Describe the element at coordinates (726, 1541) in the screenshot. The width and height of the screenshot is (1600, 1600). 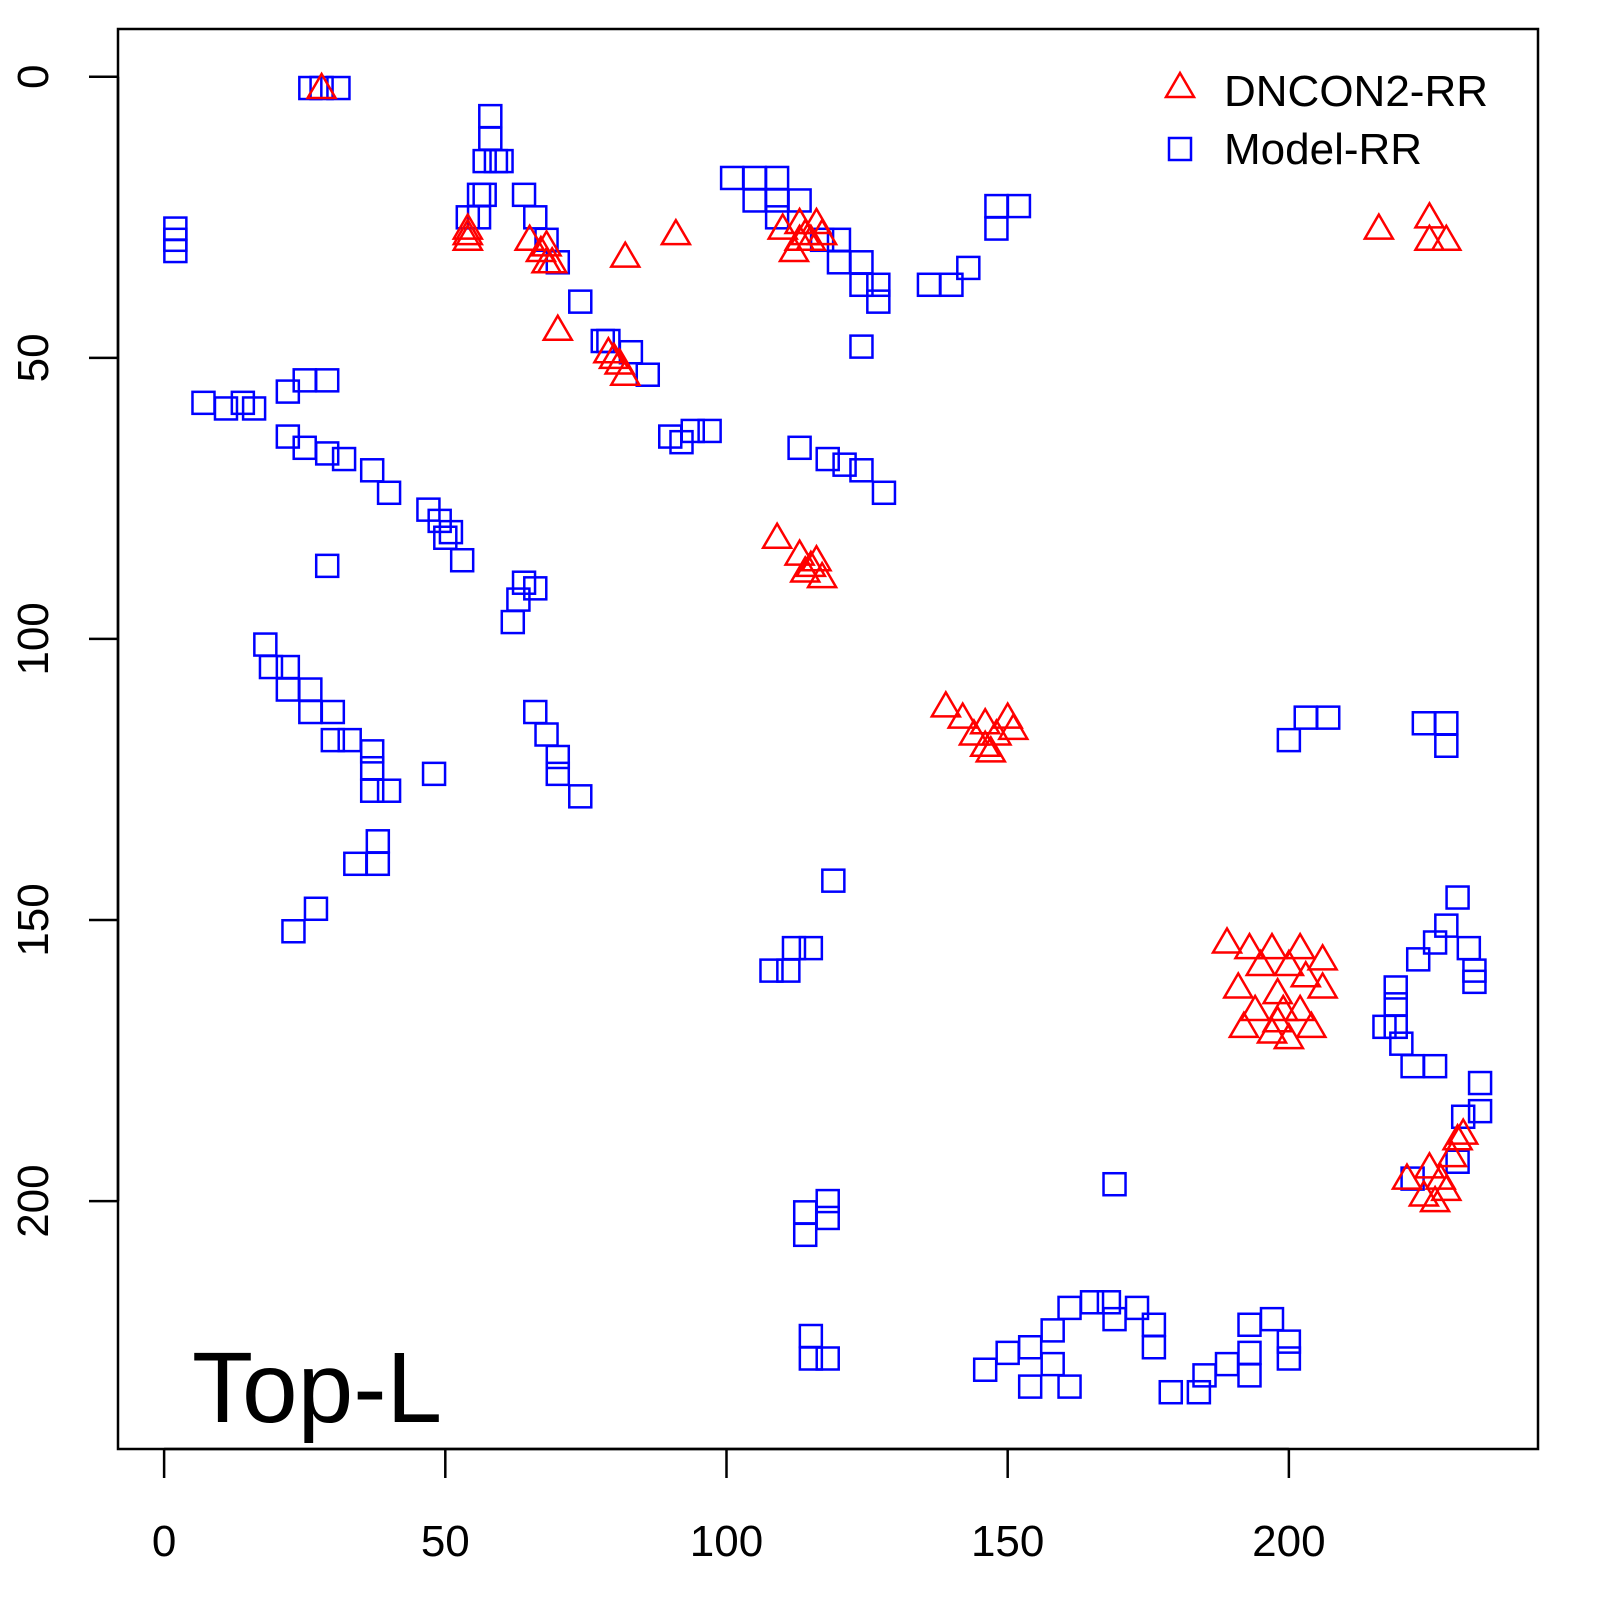
I see `x-tick-label: 100` at that location.